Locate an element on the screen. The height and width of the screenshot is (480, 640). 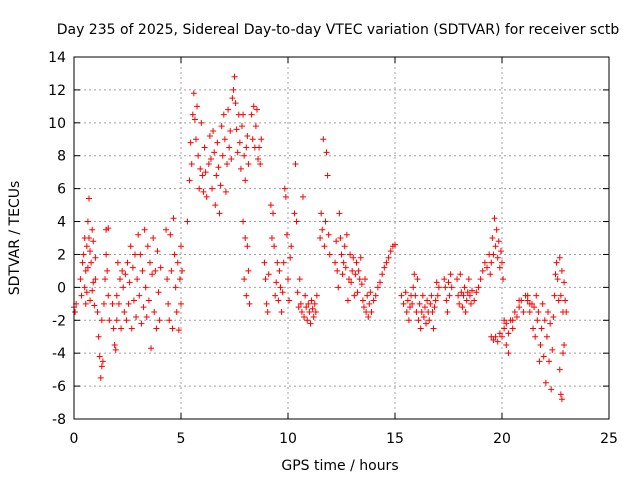
y-tick-label: -2 is located at coordinates (59, 321).